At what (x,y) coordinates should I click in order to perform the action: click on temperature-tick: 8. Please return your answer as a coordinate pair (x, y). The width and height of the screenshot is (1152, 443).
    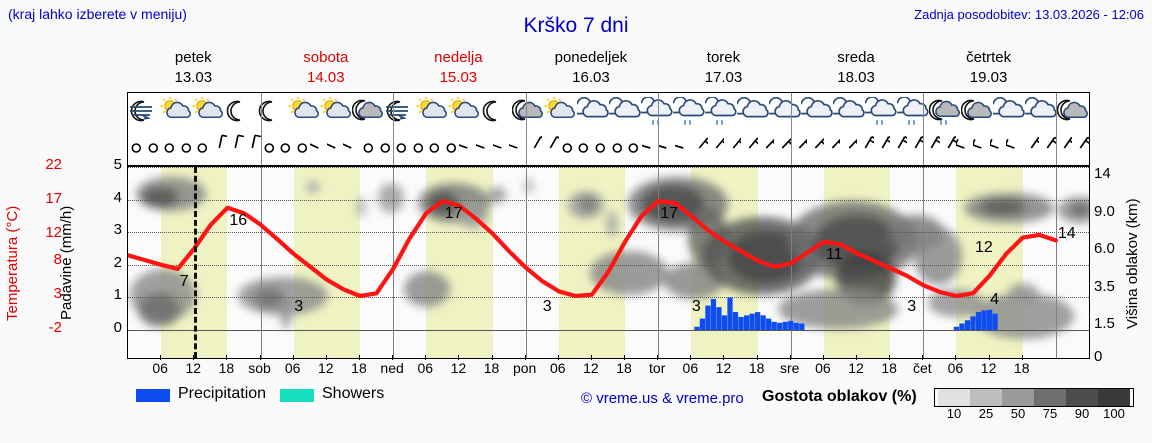
    Looking at the image, I should click on (57, 260).